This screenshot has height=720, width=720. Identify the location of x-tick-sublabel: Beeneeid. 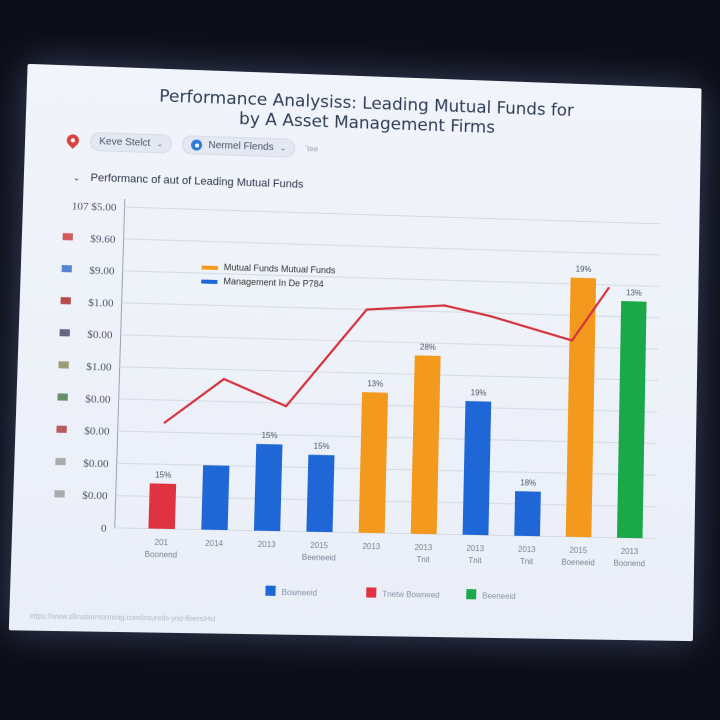
(319, 558).